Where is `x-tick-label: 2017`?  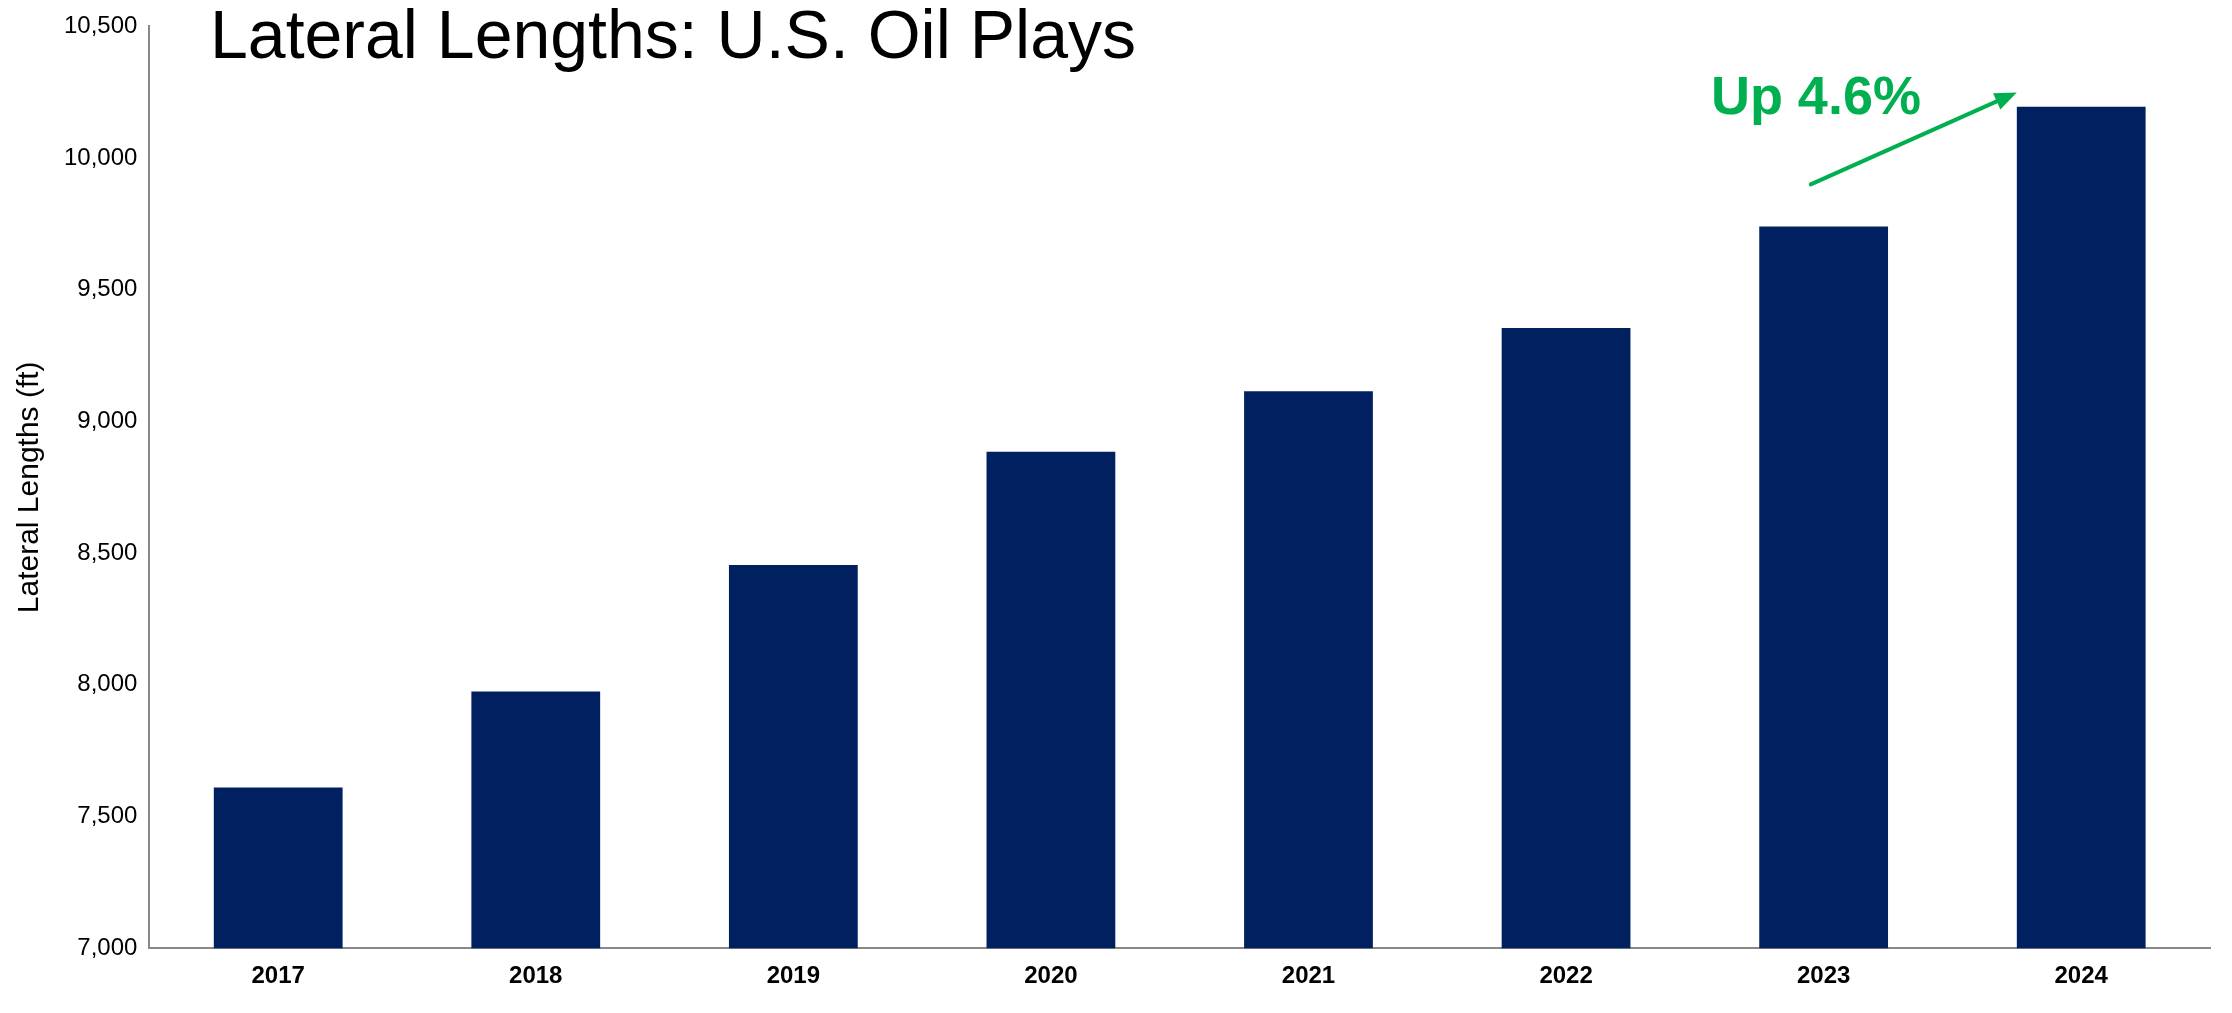 x-tick-label: 2017 is located at coordinates (278, 975).